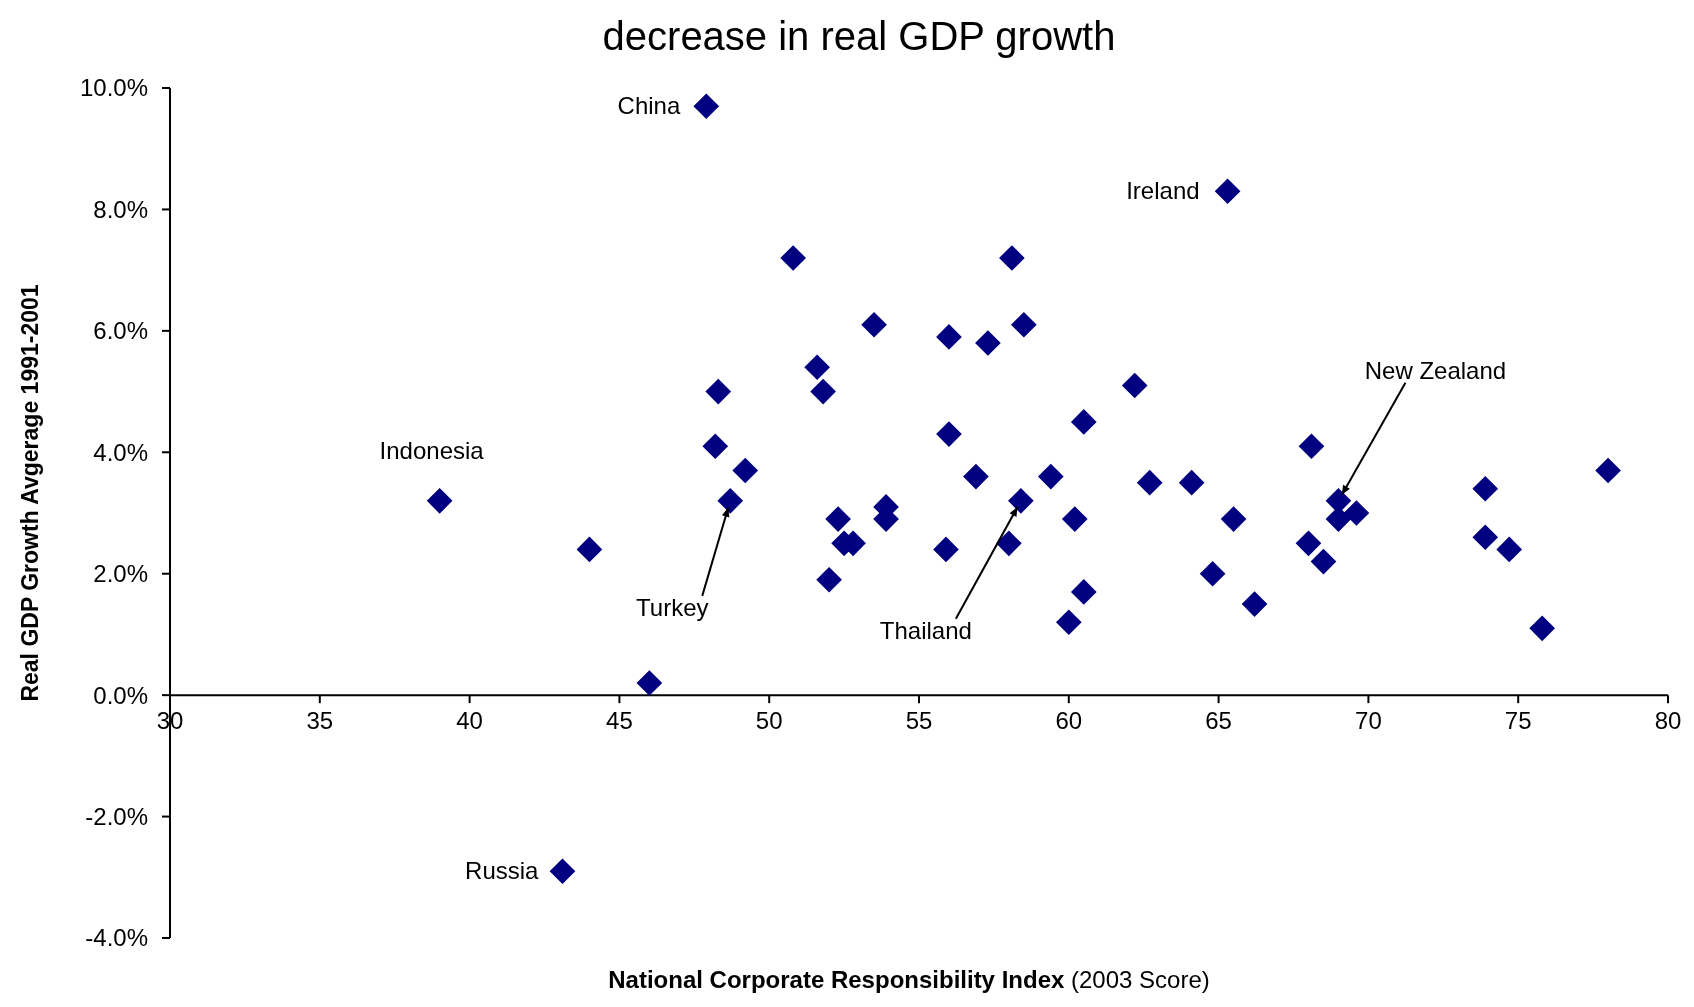  What do you see at coordinates (113, 88) in the screenshot?
I see `y-tick-label: 10.0%` at bounding box center [113, 88].